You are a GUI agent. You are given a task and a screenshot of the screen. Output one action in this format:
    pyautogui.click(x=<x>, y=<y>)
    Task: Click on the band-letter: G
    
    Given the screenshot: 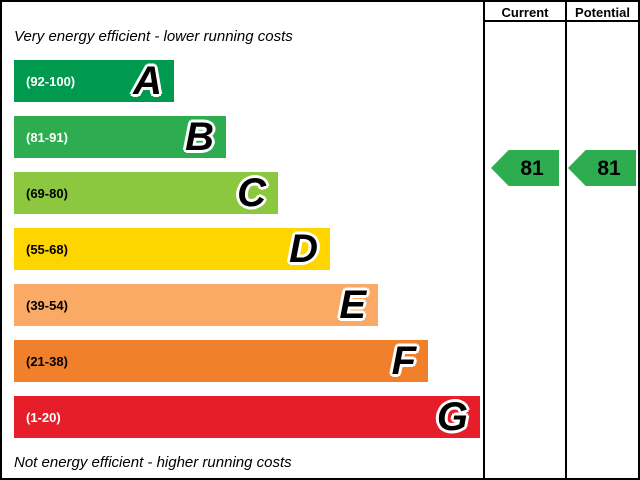 What is the action you would take?
    pyautogui.click(x=452, y=417)
    